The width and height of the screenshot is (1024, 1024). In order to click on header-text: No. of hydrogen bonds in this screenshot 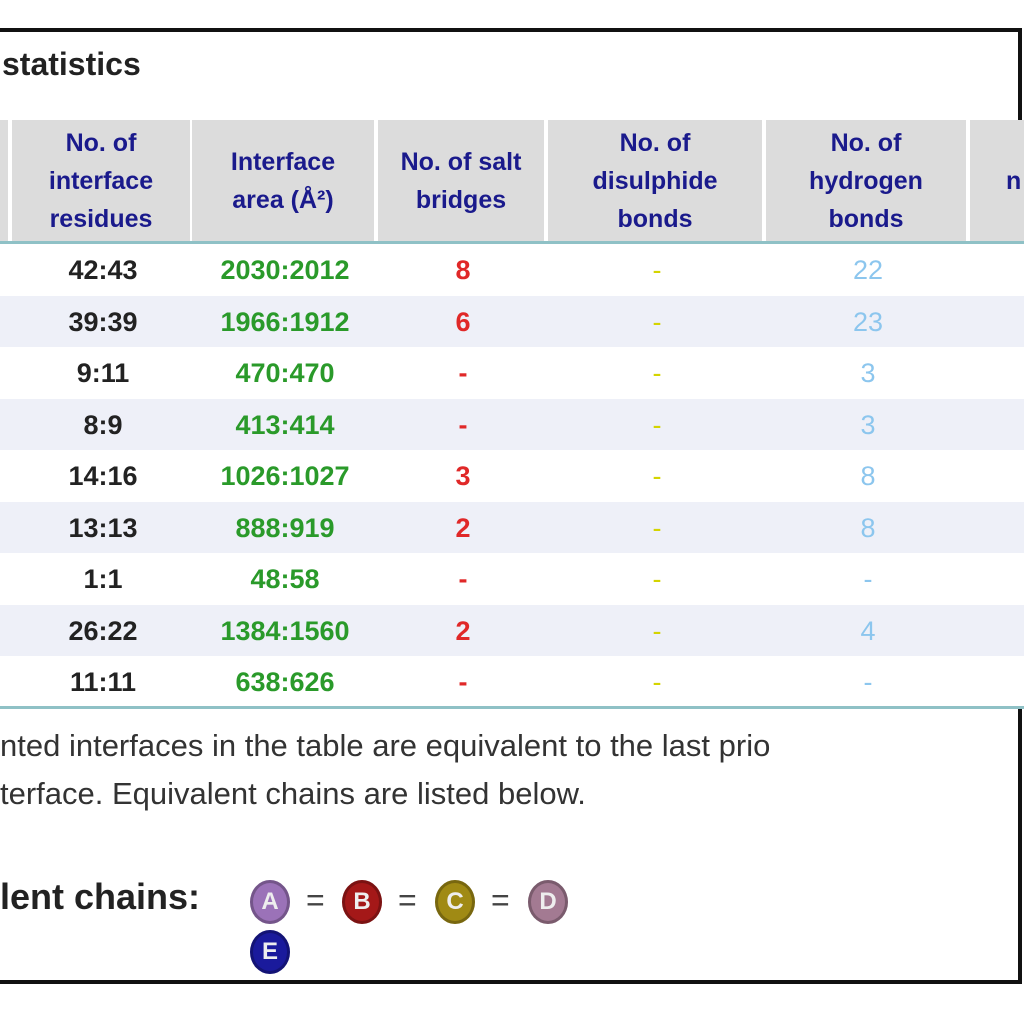, I will do `click(866, 181)`.